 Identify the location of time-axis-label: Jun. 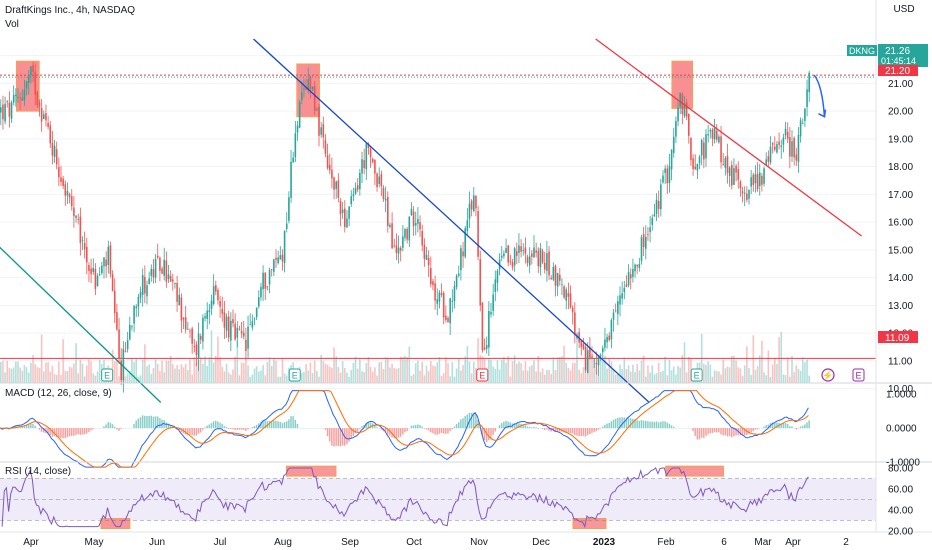
(157, 542).